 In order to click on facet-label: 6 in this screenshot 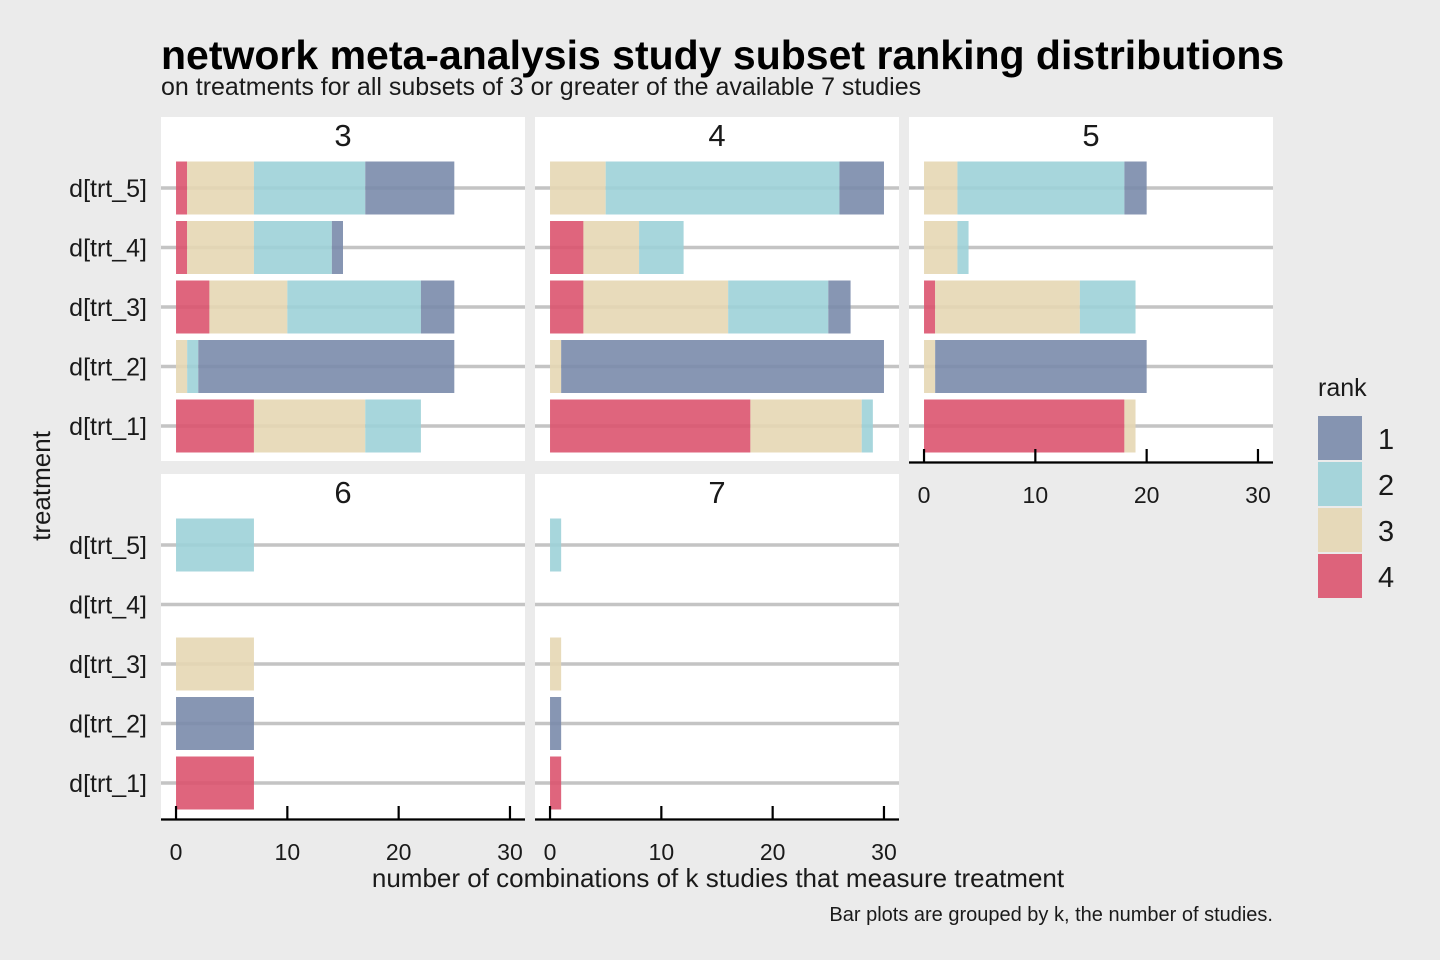, I will do `click(342, 492)`.